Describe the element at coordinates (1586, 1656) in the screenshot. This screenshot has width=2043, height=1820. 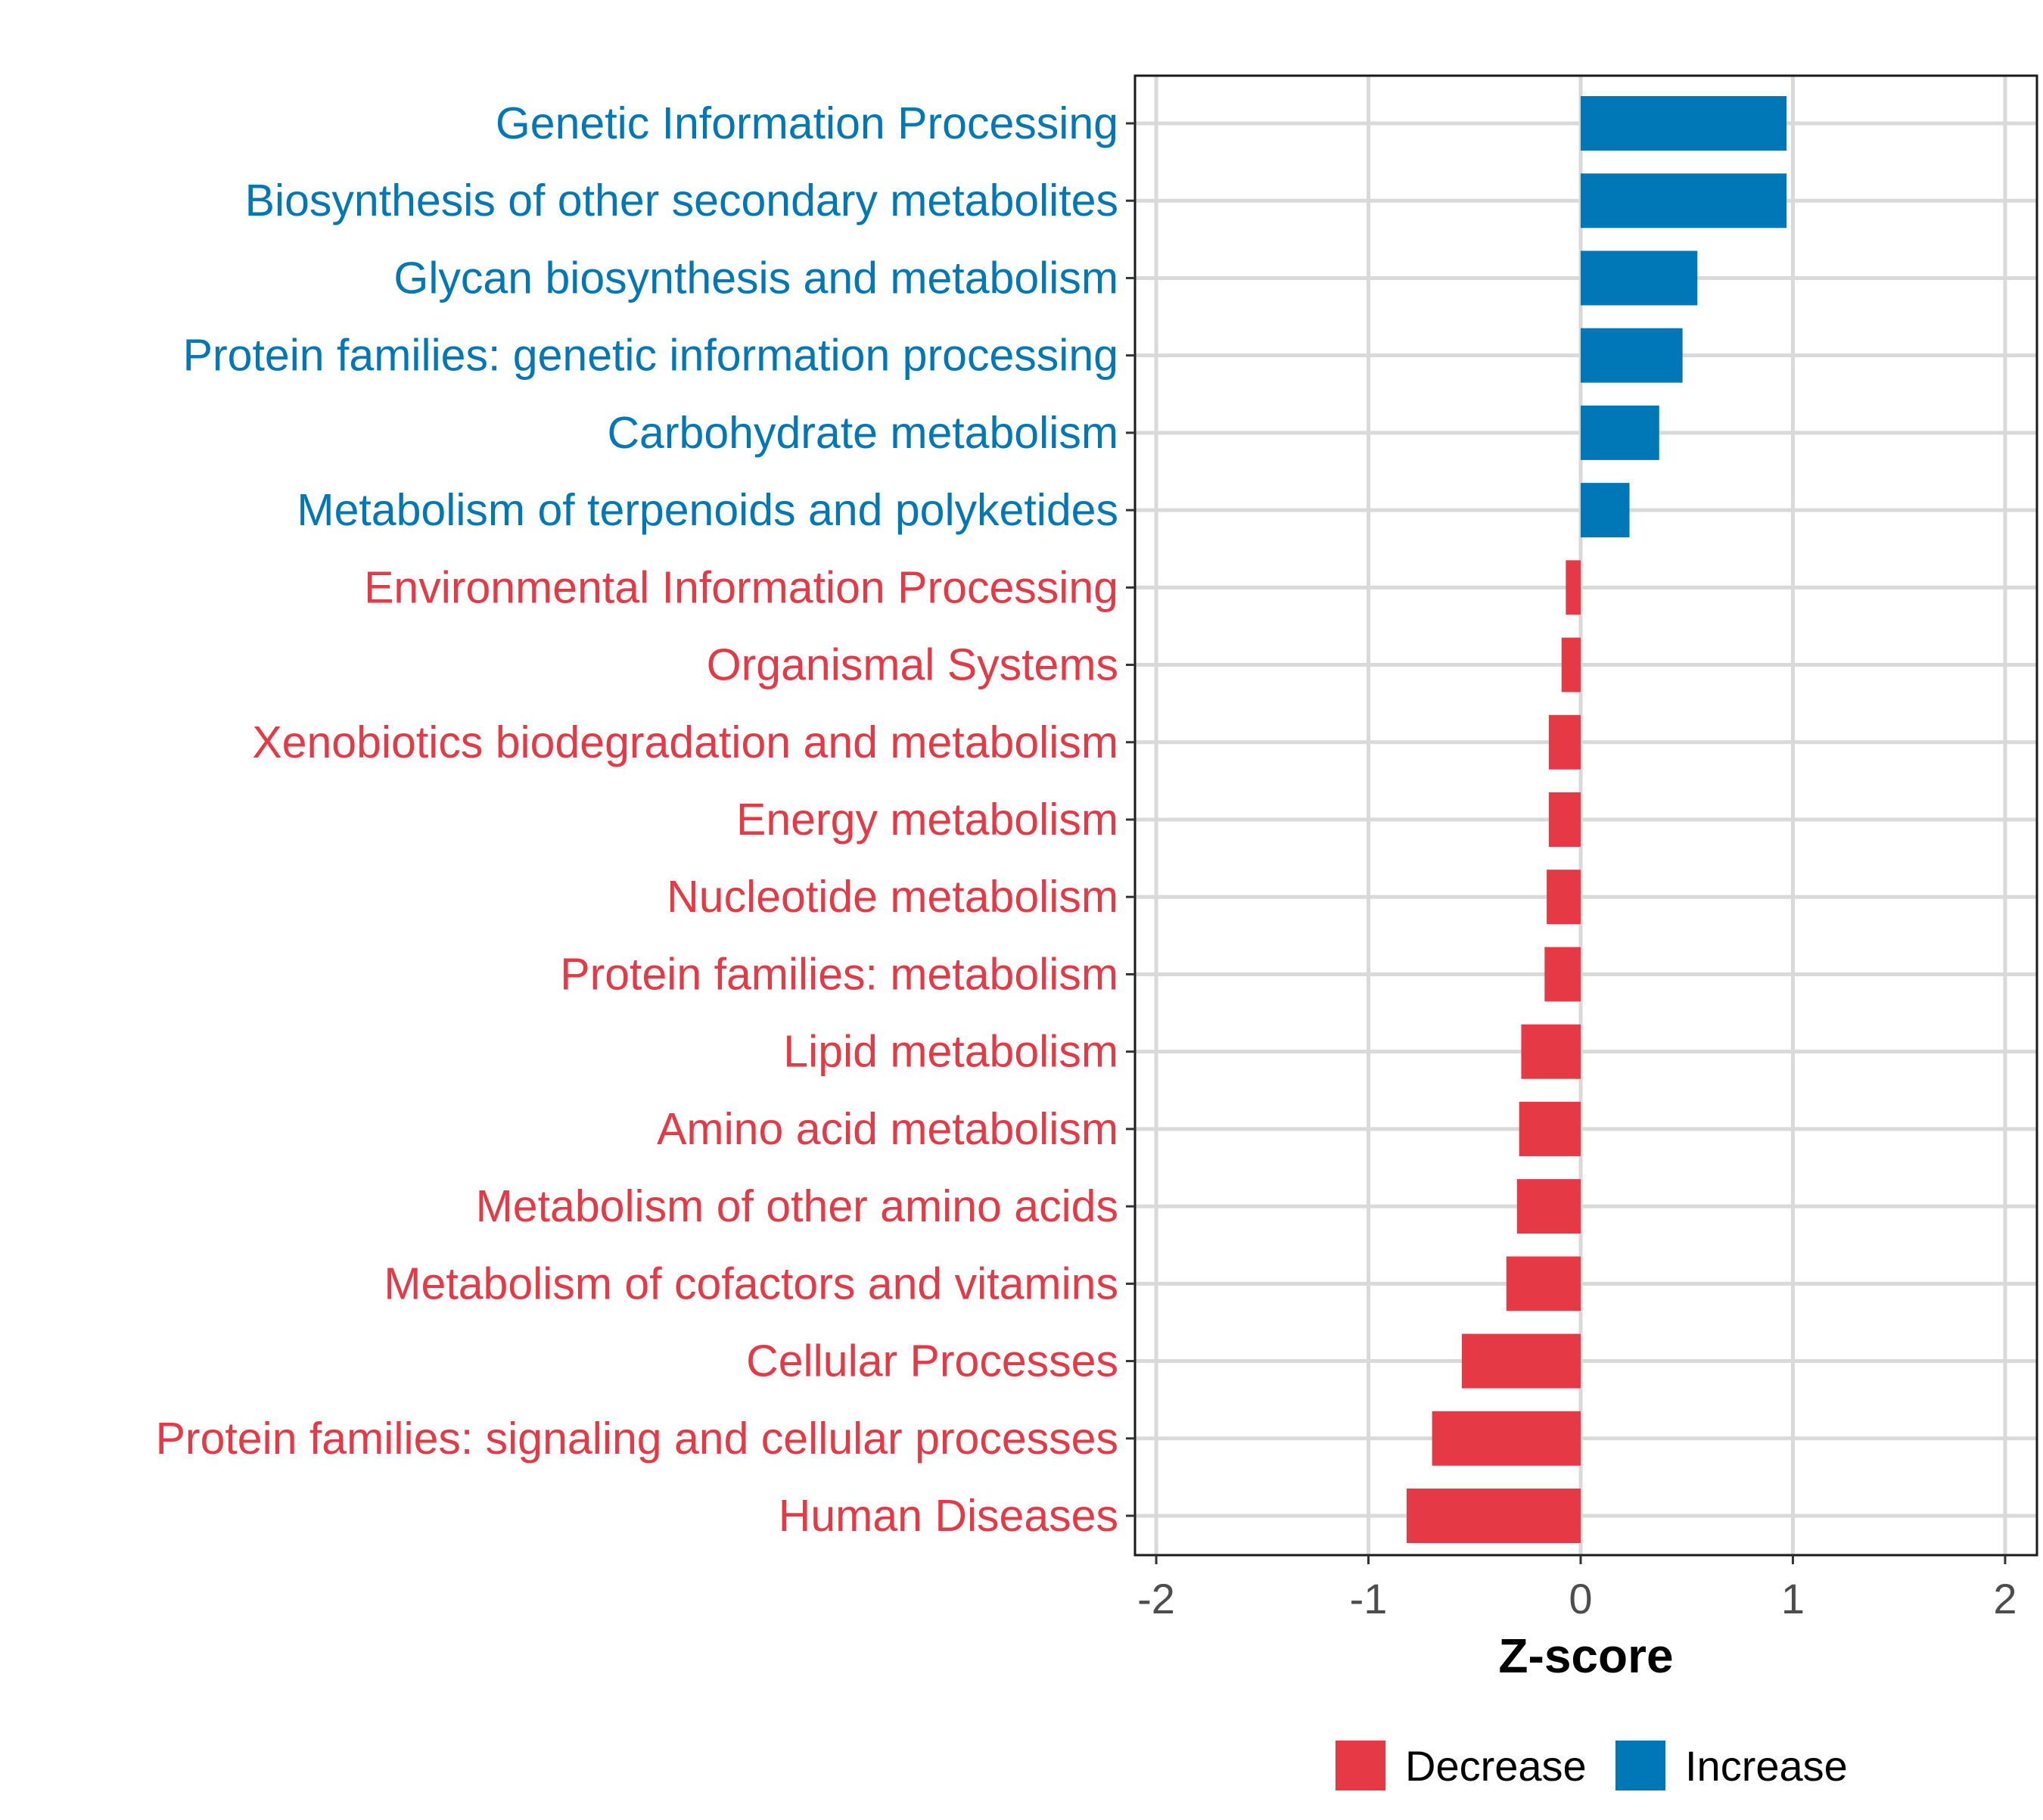
I see `x-axis-label: Z-score` at that location.